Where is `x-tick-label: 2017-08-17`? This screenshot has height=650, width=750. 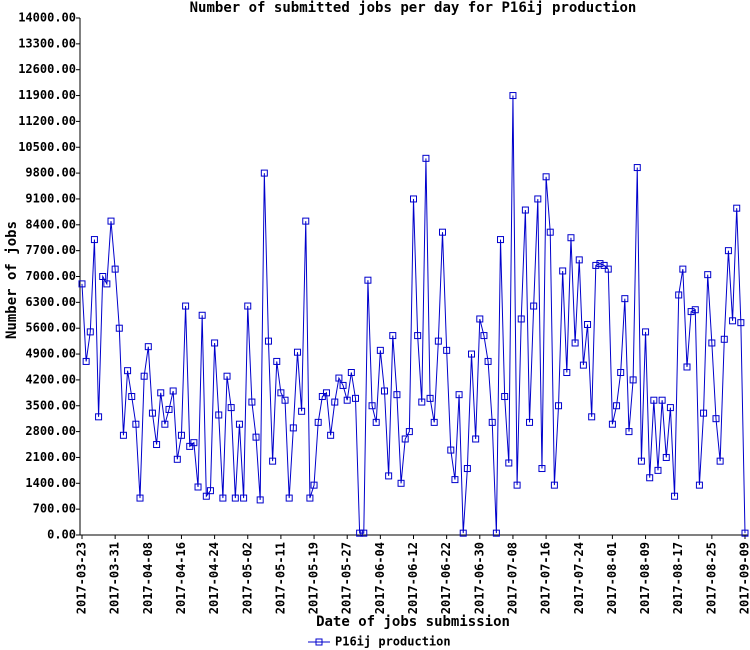 x-tick-label: 2017-08-17 is located at coordinates (678, 578).